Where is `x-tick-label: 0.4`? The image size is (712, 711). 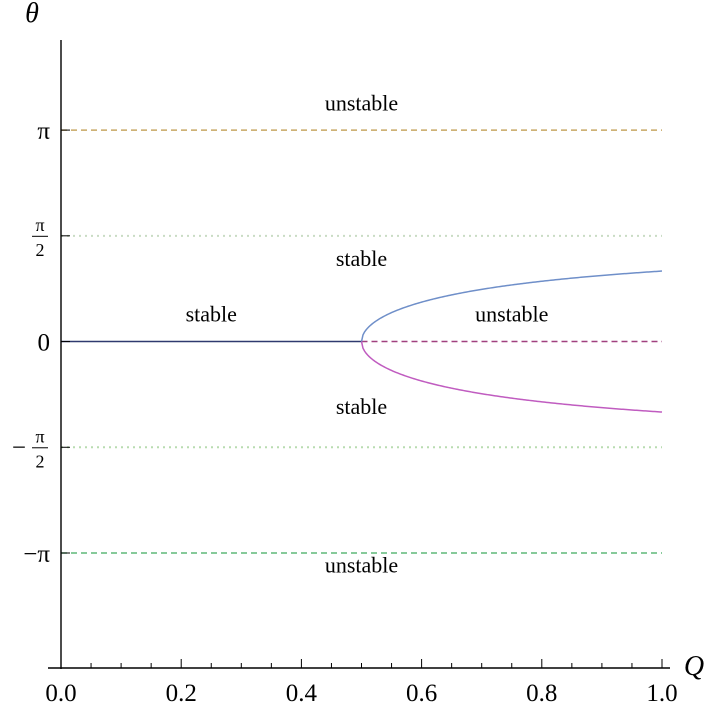
x-tick-label: 0.4 is located at coordinates (302, 693).